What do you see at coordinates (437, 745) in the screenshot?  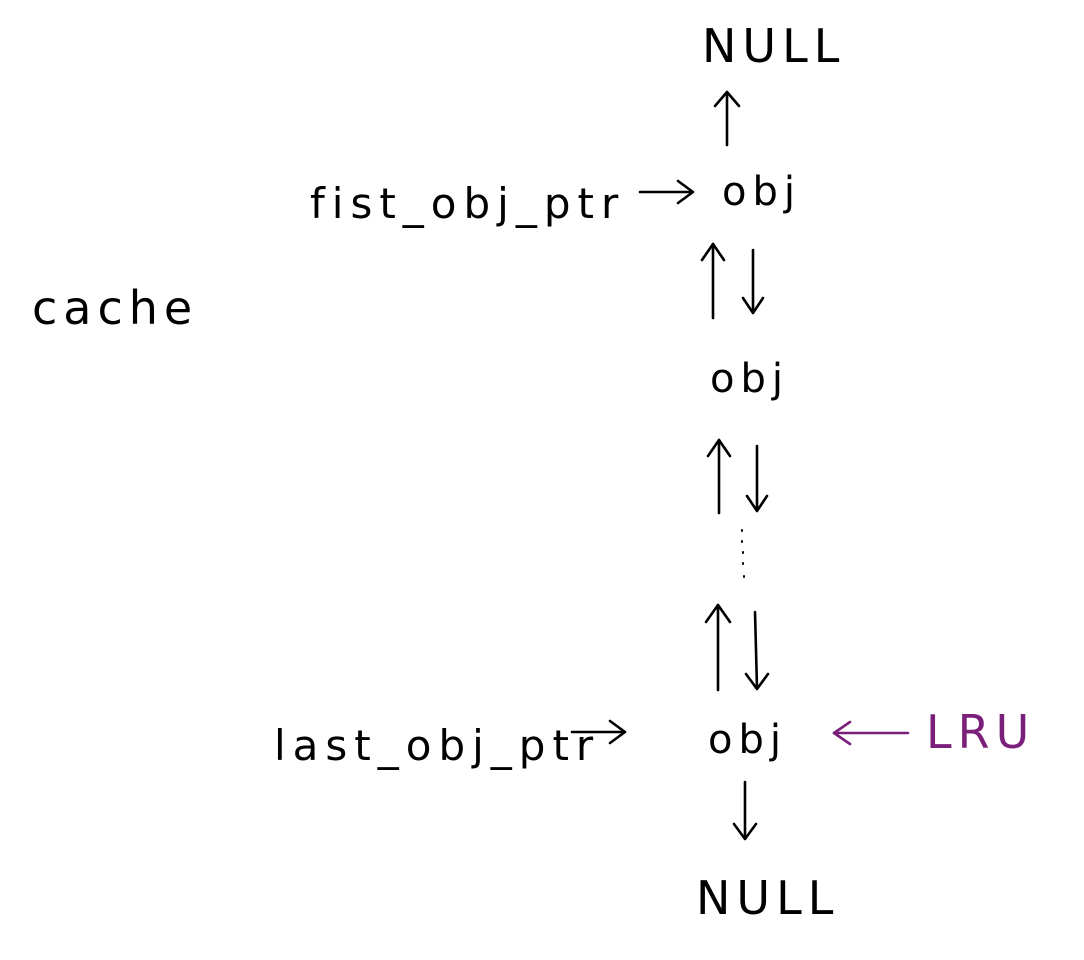 I see `last-obj-ptr-label: last_obj_ptr` at bounding box center [437, 745].